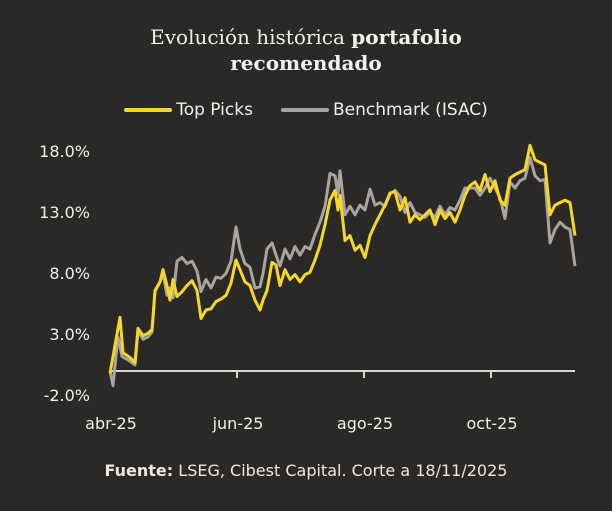  I want to click on x-tick-label: abr-25, so click(111, 423).